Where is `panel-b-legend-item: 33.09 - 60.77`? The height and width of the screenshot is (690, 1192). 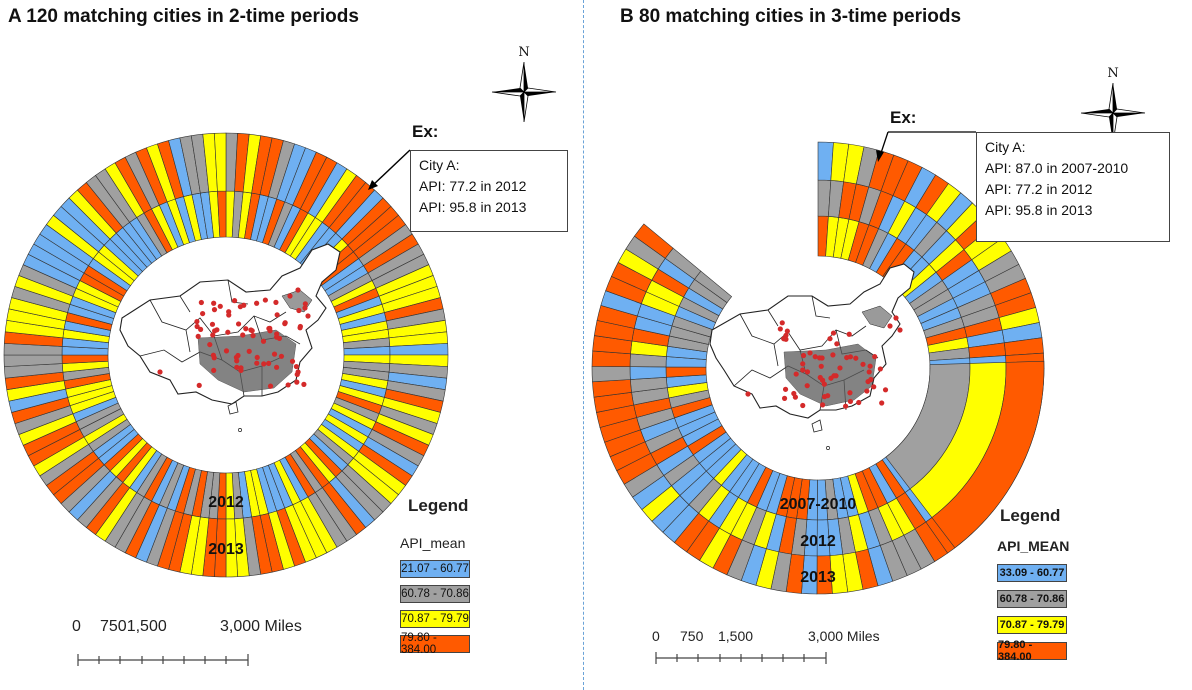 panel-b-legend-item: 33.09 - 60.77 is located at coordinates (1032, 573).